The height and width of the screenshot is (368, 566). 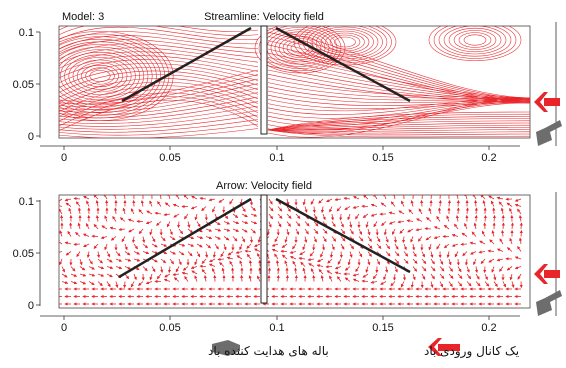 I want to click on streamline-title: Streamline: Velocity field, so click(x=264, y=17).